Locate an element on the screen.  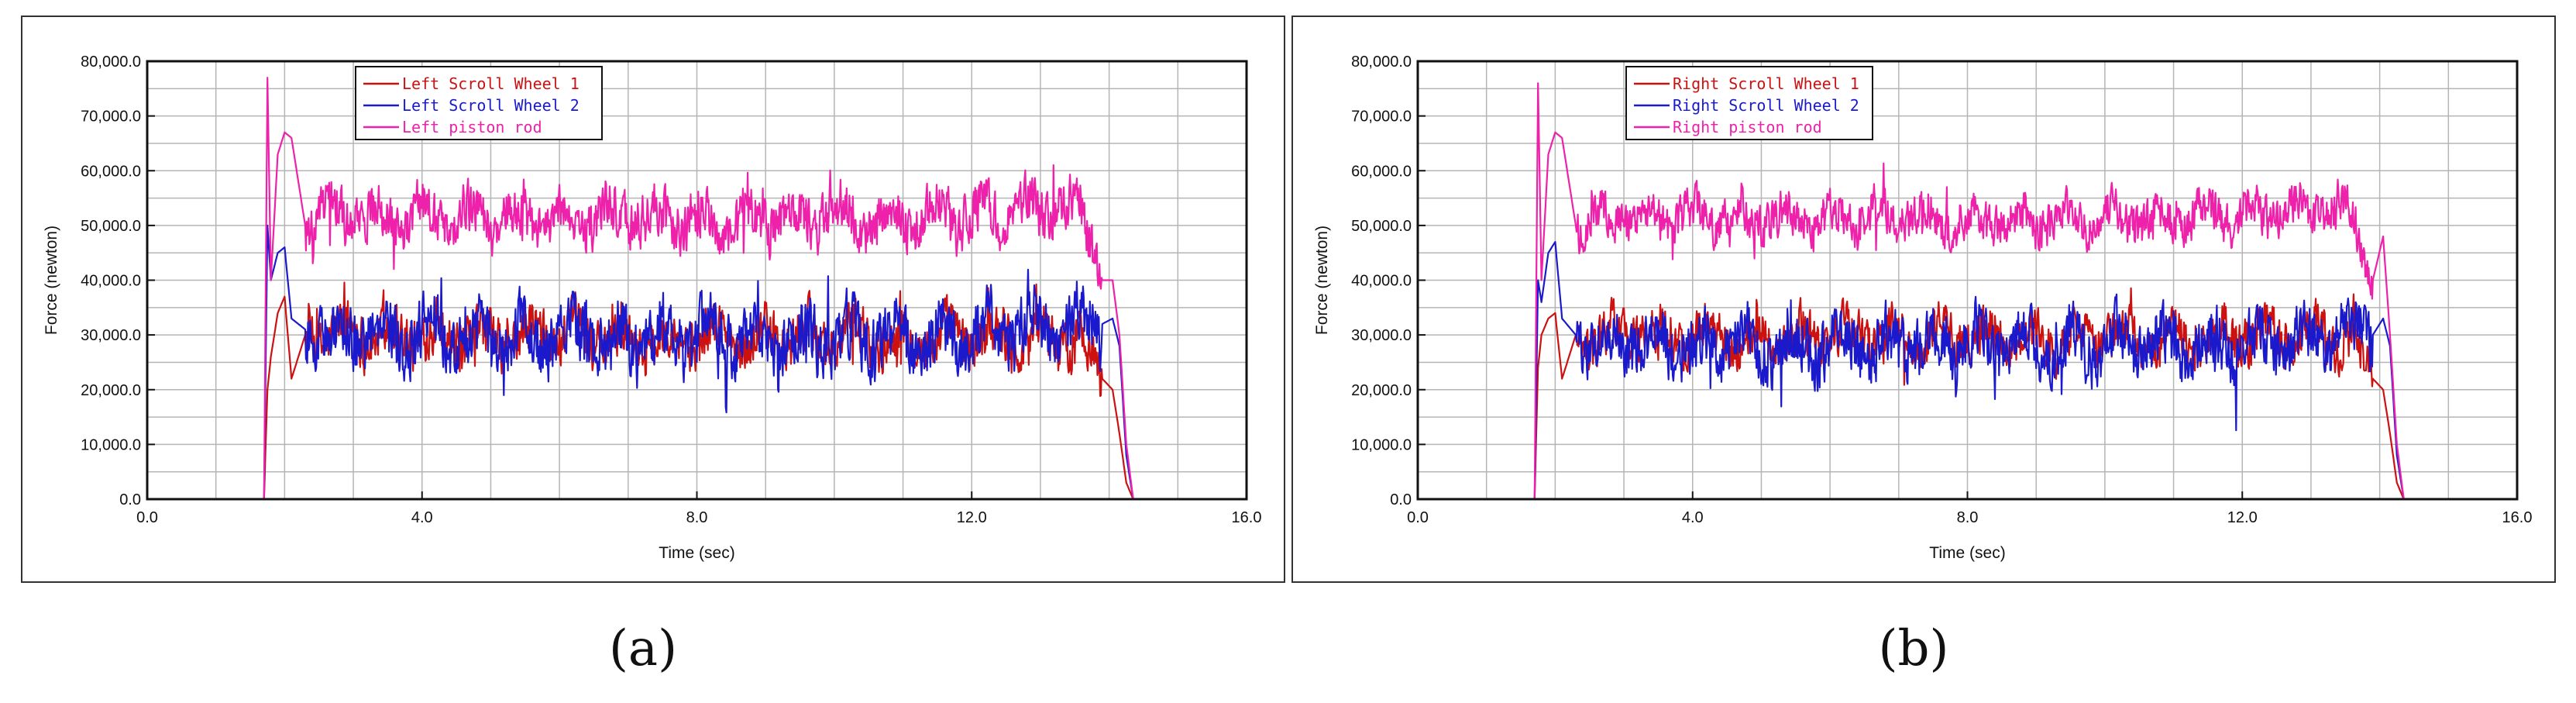
legend-label: Right piston rod is located at coordinates (1747, 127).